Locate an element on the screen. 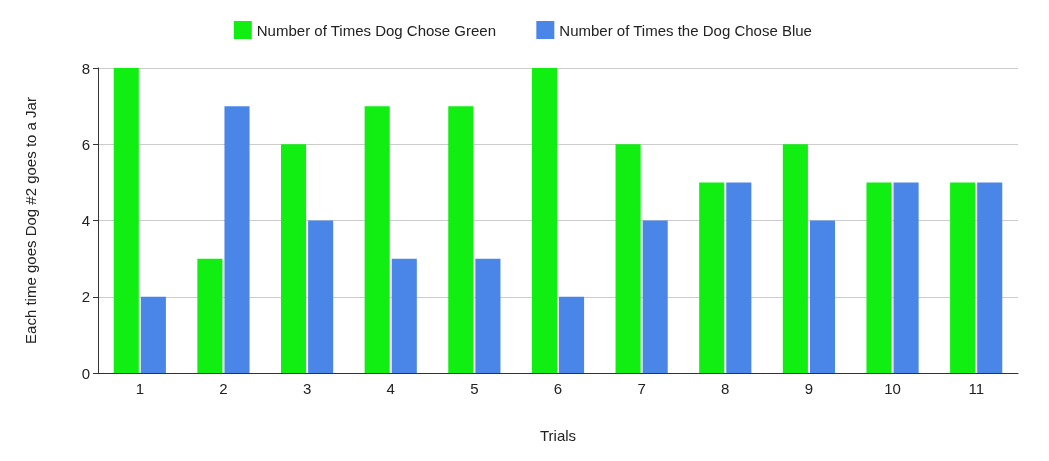 This screenshot has width=1049, height=461. y-tick-label: 4 is located at coordinates (85, 220).